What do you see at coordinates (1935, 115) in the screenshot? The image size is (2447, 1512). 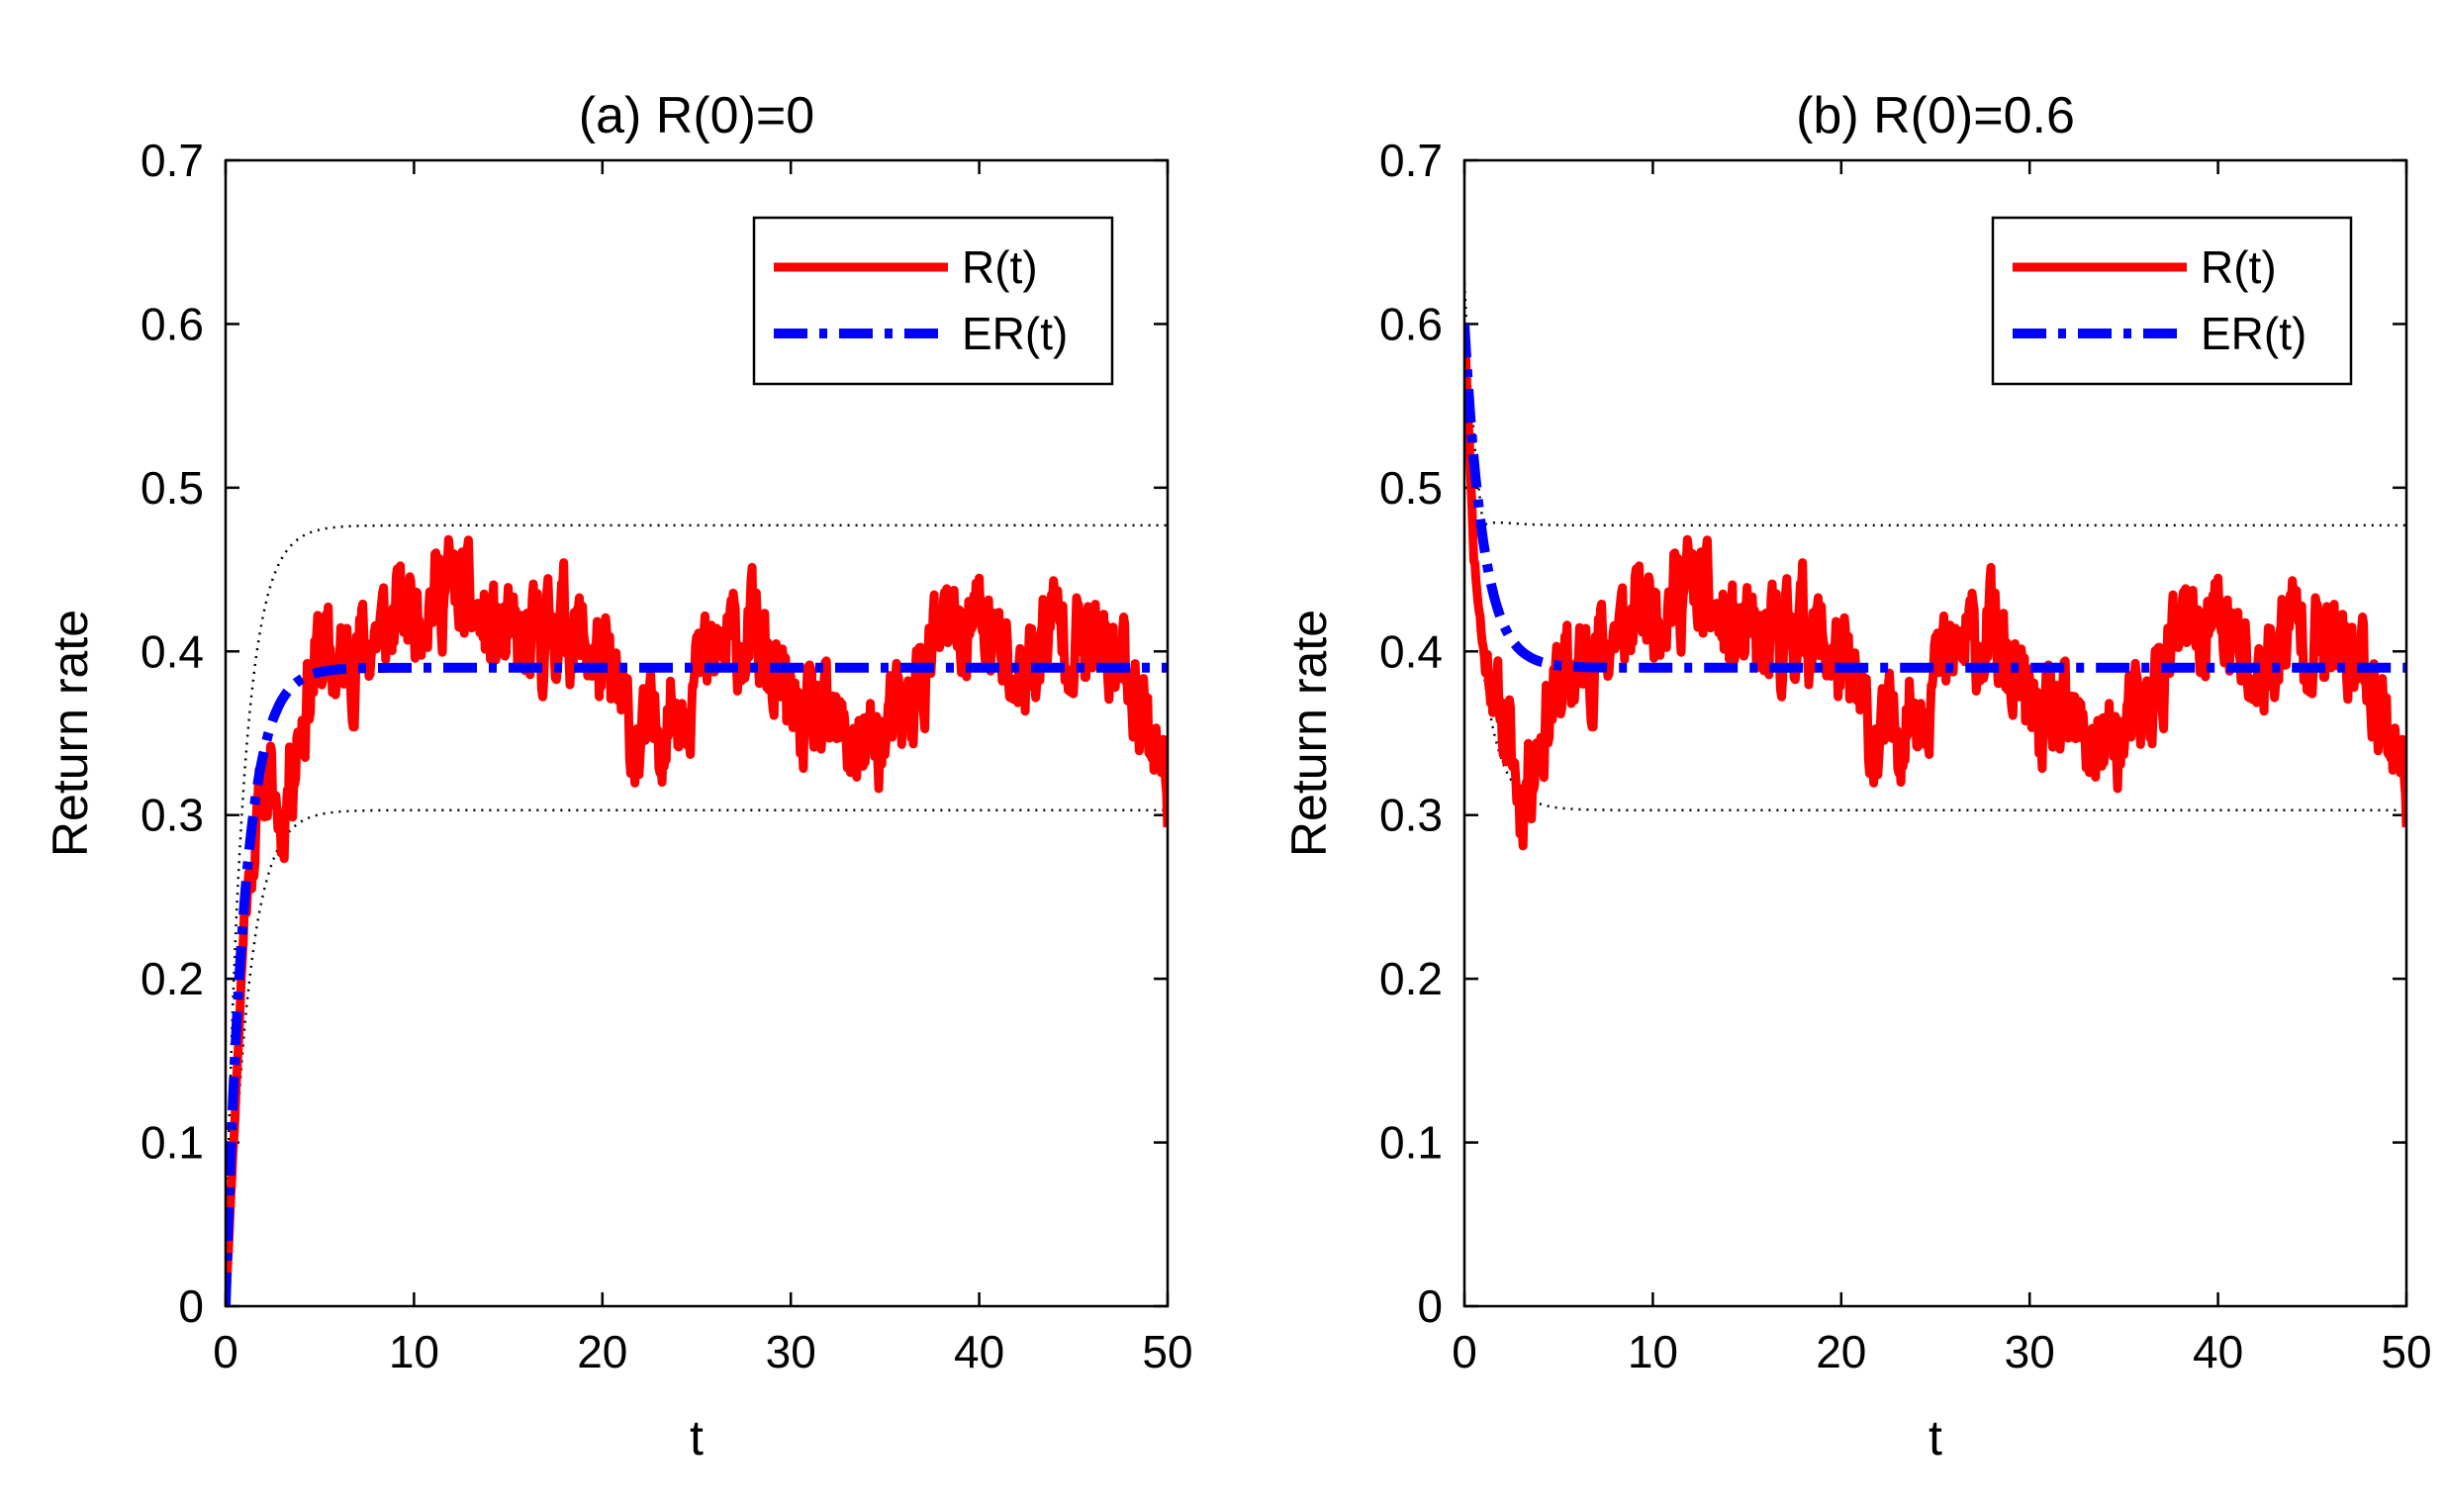 I see `plot-title: (b) R(0)=0.6` at bounding box center [1935, 115].